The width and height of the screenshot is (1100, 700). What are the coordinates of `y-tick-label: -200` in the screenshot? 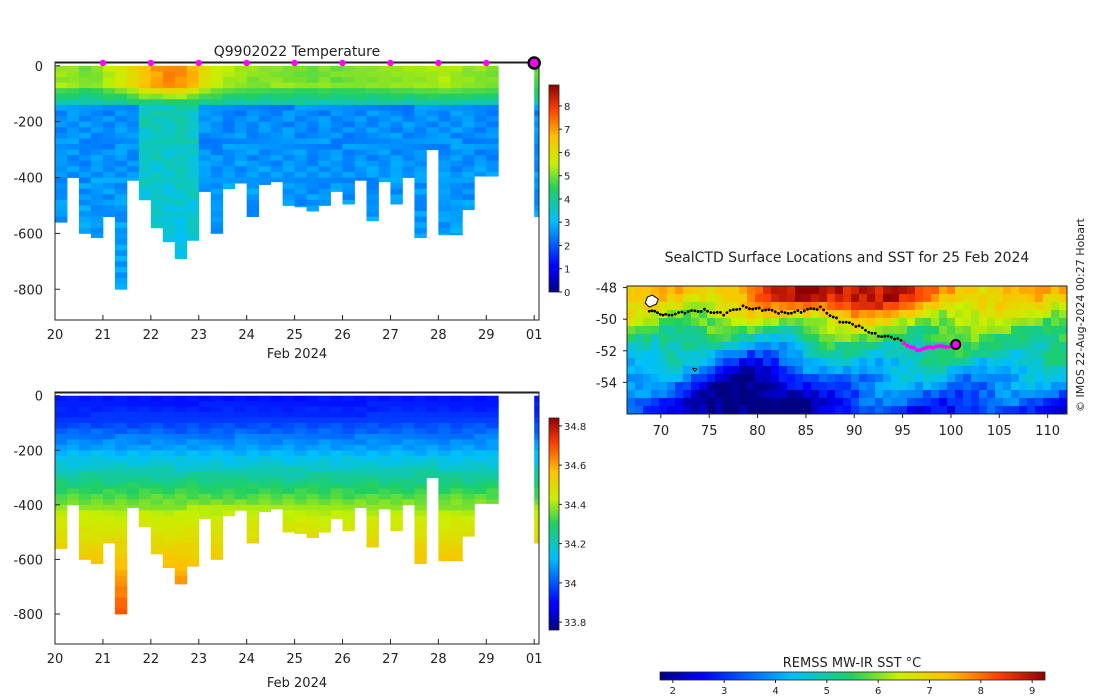 It's located at (28, 123).